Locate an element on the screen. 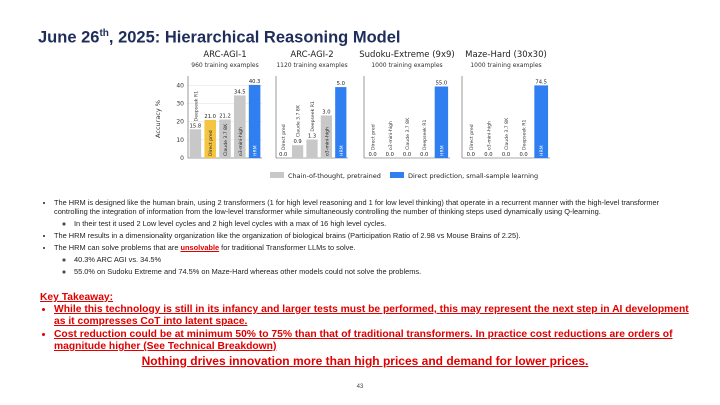 Image resolution: width=720 pixels, height=405 pixels. value-label: 1.3 is located at coordinates (312, 137).